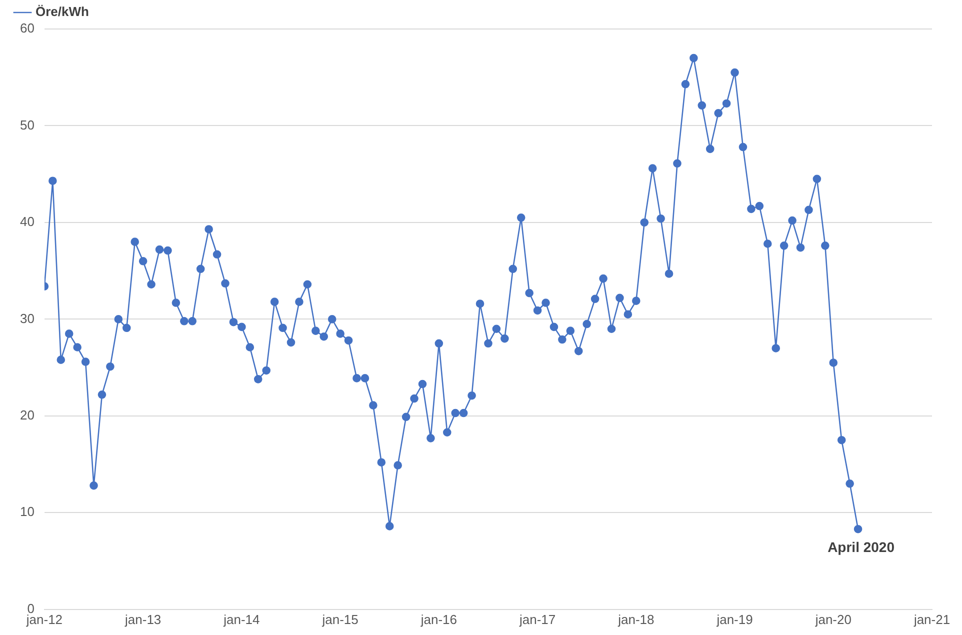 The image size is (962, 635). Describe the element at coordinates (27, 28) in the screenshot. I see `y-tick-label: 60` at that location.